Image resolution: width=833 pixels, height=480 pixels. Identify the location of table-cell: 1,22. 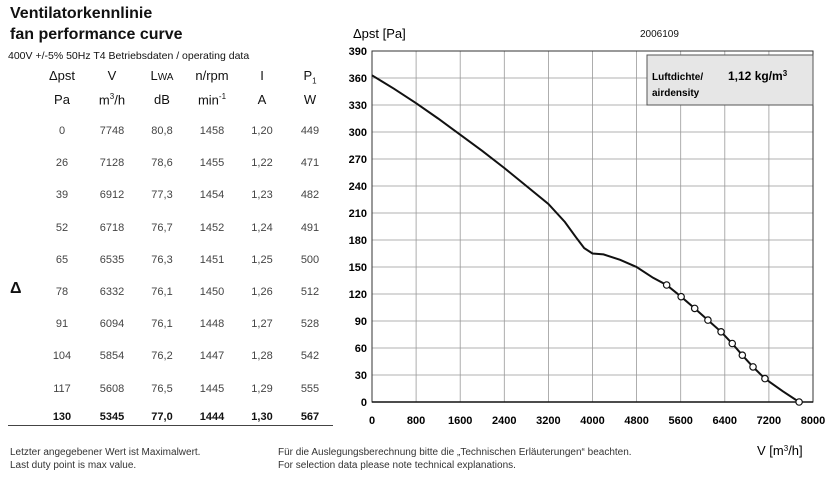
(262, 163).